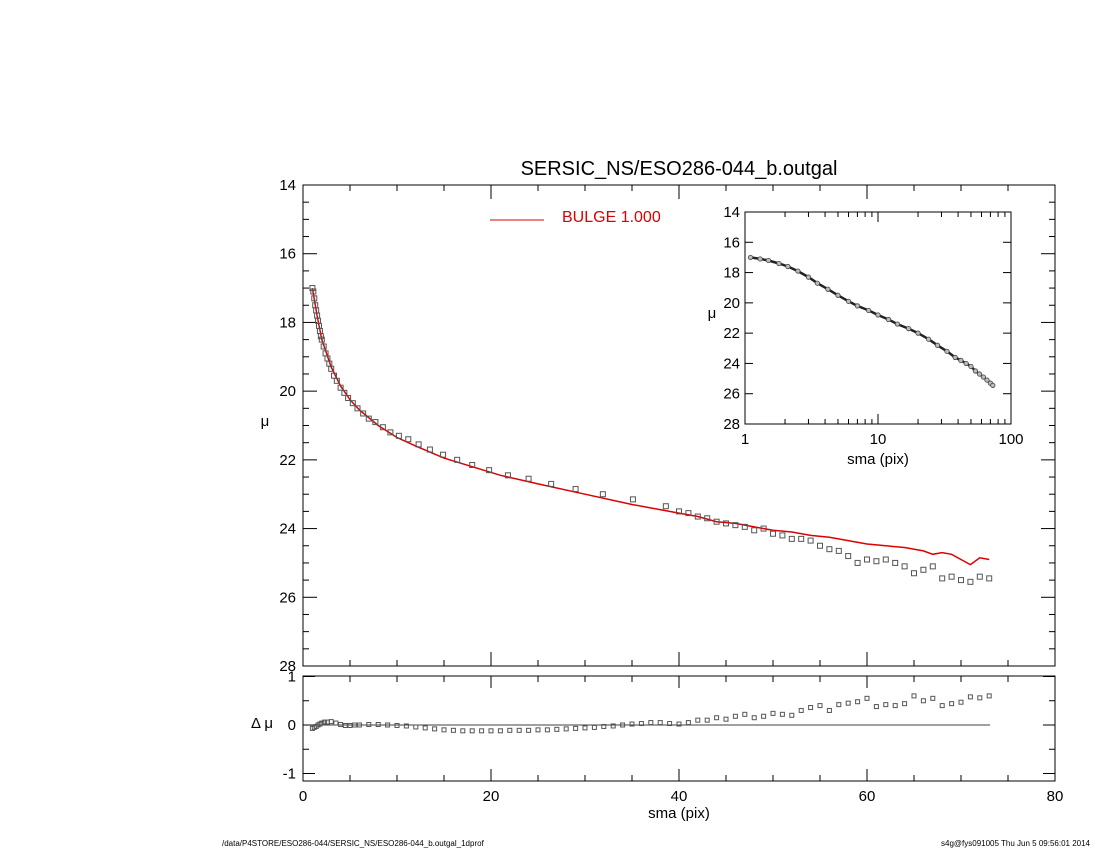 The height and width of the screenshot is (850, 1100). What do you see at coordinates (287, 529) in the screenshot?
I see `main-y-tick-label: 24` at bounding box center [287, 529].